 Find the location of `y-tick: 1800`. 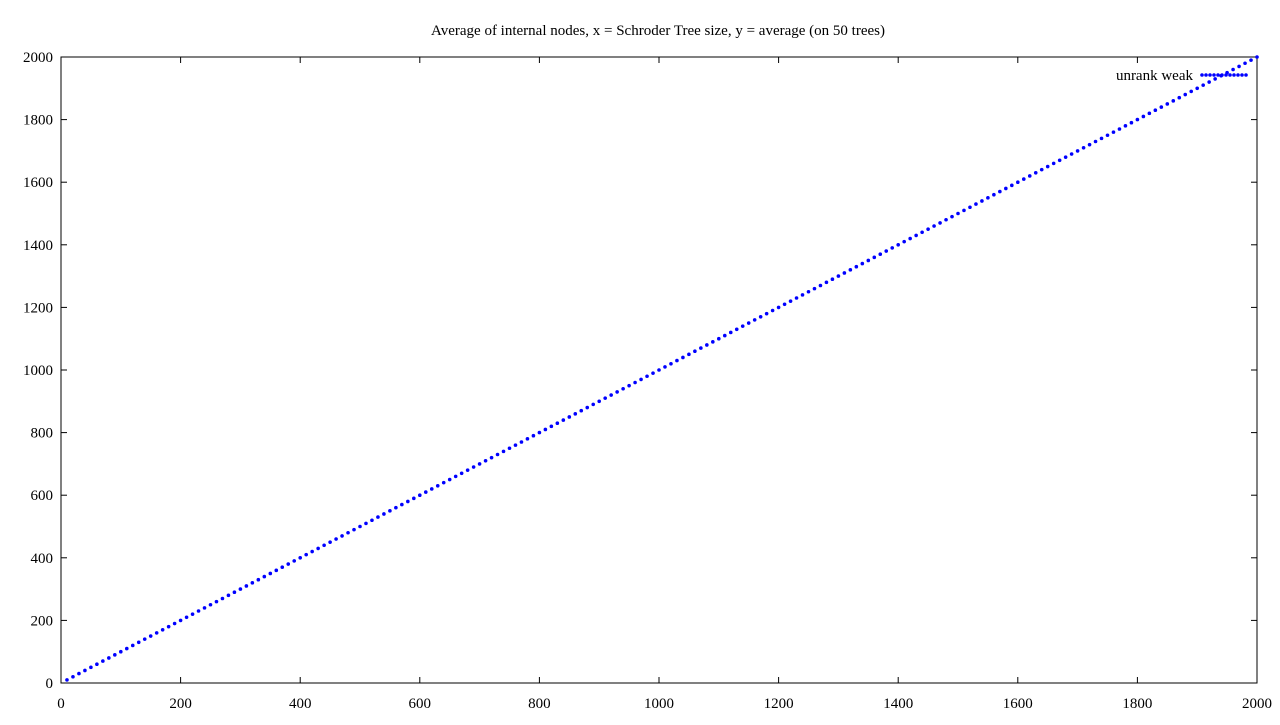

y-tick: 1800 is located at coordinates (640, 121).